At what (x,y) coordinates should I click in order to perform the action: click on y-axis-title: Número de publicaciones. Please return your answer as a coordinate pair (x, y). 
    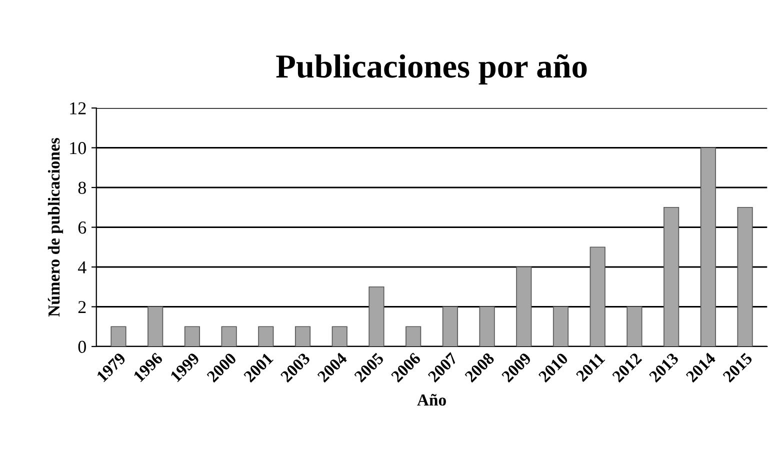
    Looking at the image, I should click on (56, 227).